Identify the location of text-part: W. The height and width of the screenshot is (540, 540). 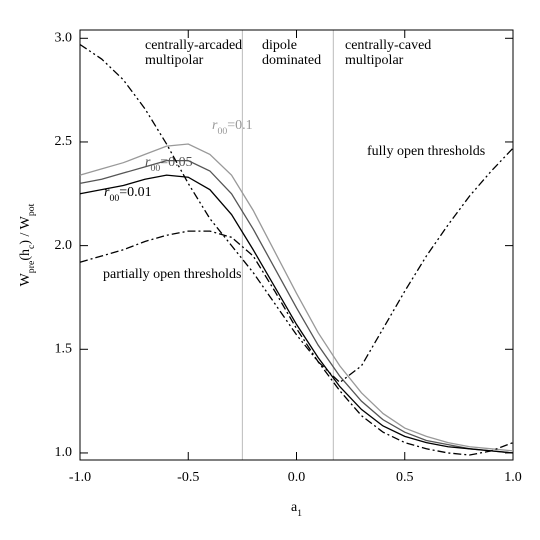
(25, 279).